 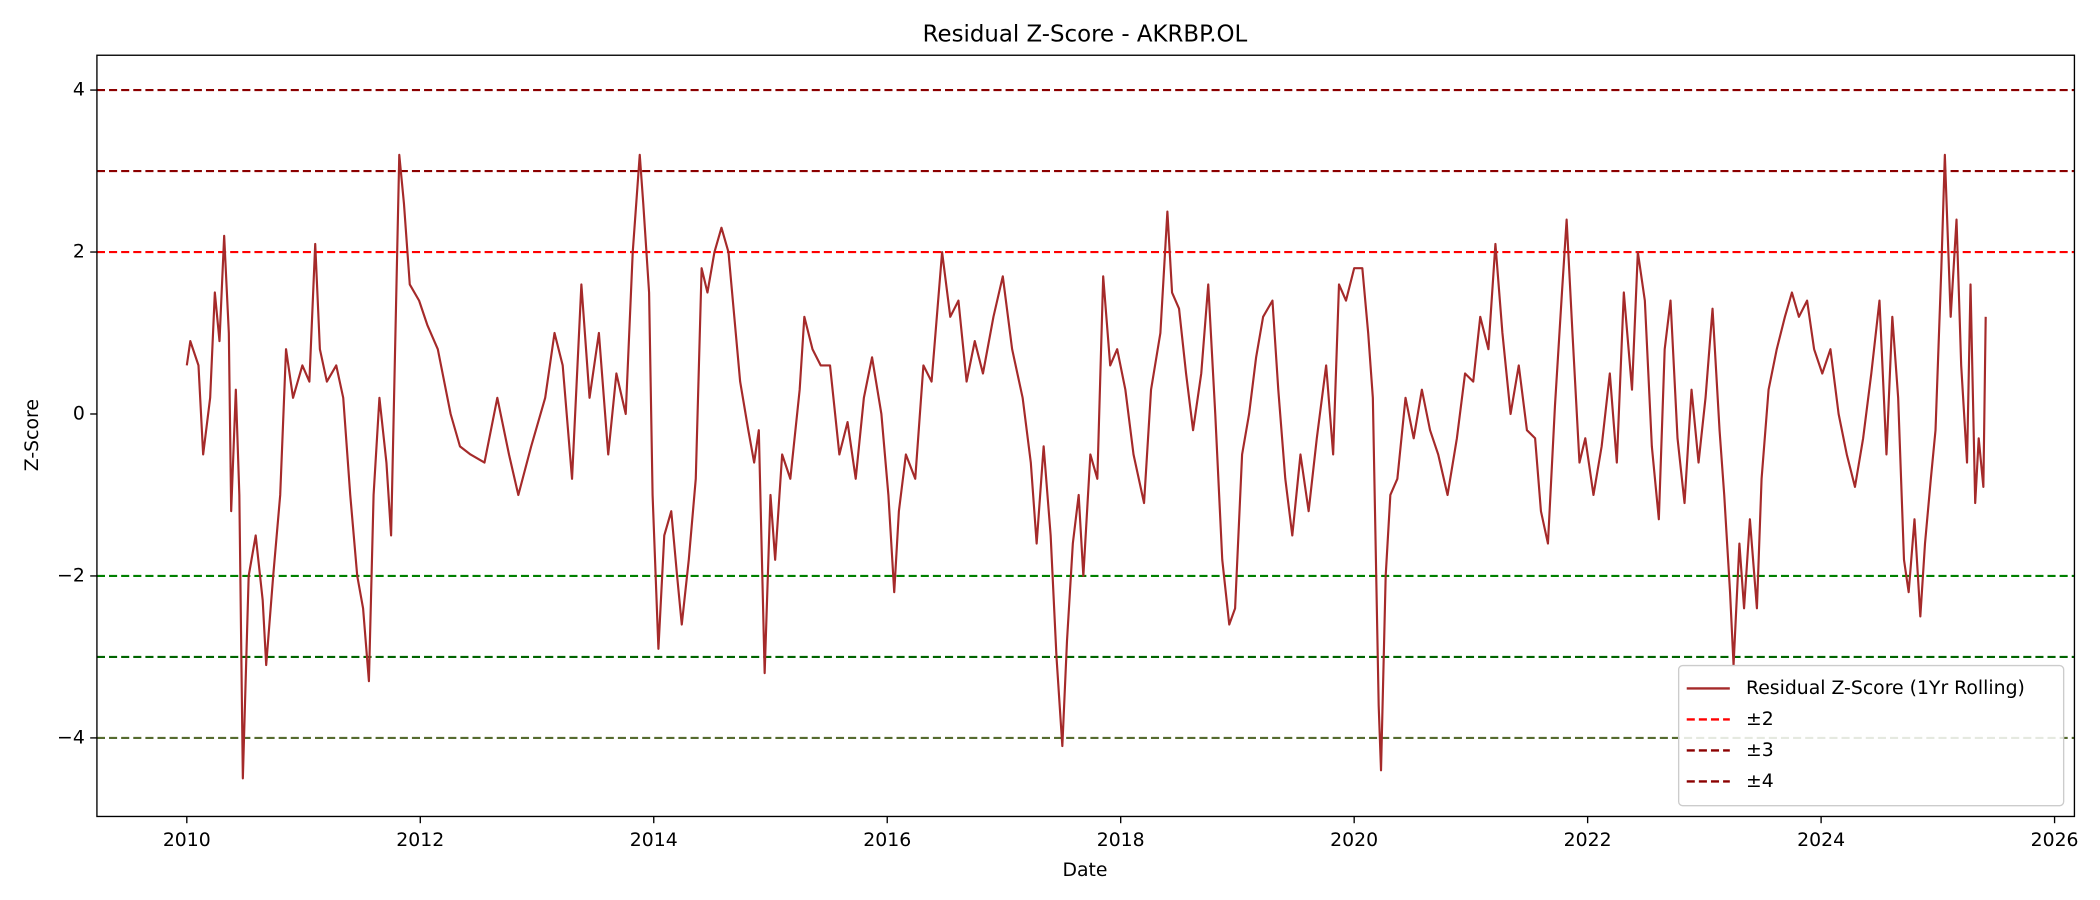 I want to click on y-axis-label: Z-Score, so click(x=32, y=435).